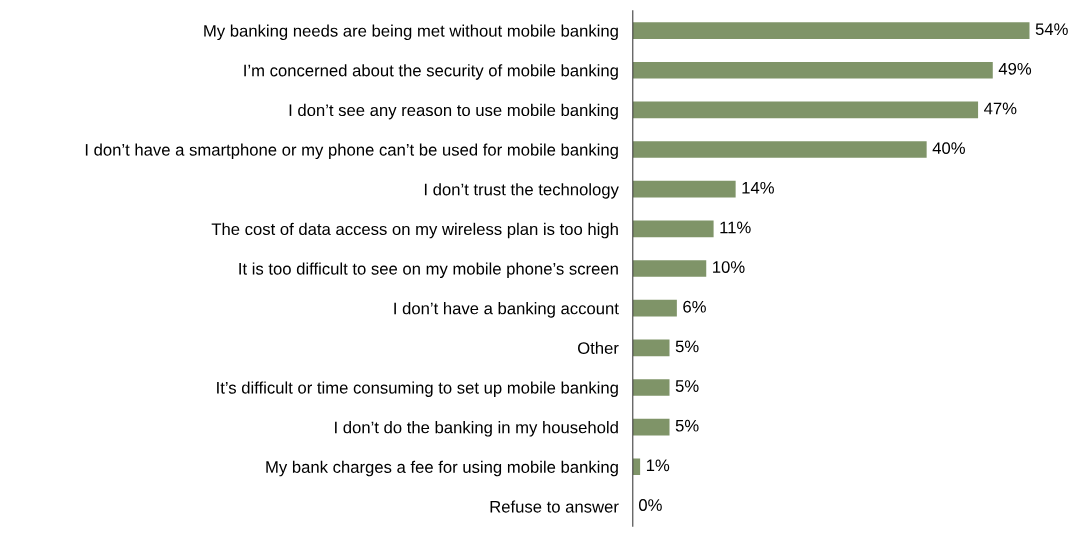 The height and width of the screenshot is (537, 1091). What do you see at coordinates (431, 72) in the screenshot?
I see `y-tick-label: I’m concerned about the security of mobile banking` at bounding box center [431, 72].